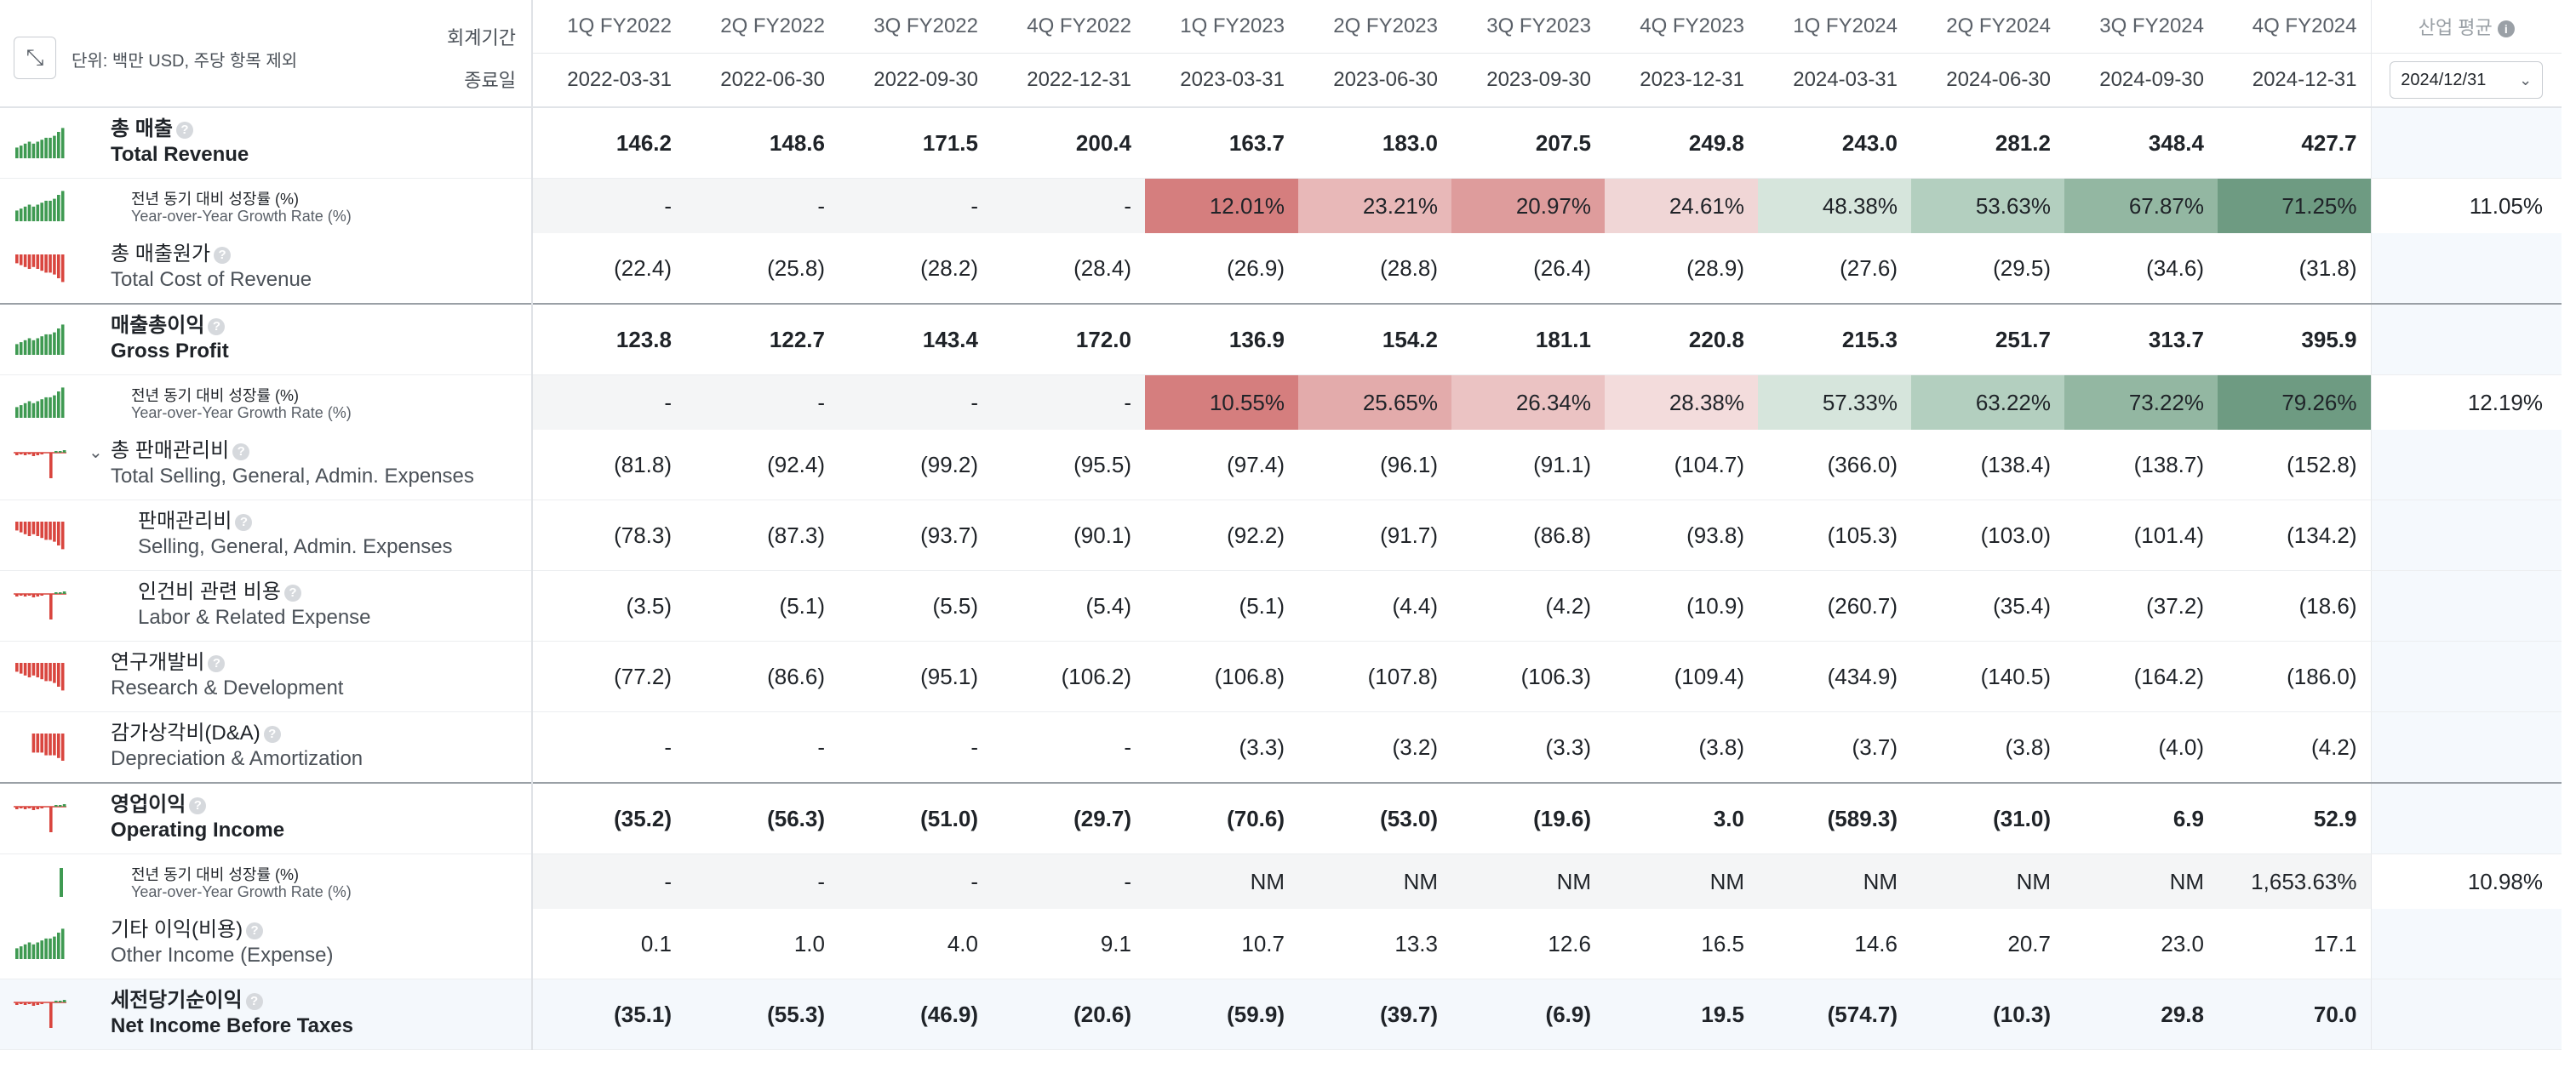 The image size is (2576, 1079). Describe the element at coordinates (296, 546) in the screenshot. I see `row-label-en: Selling, General, Admin. Expenses` at that location.